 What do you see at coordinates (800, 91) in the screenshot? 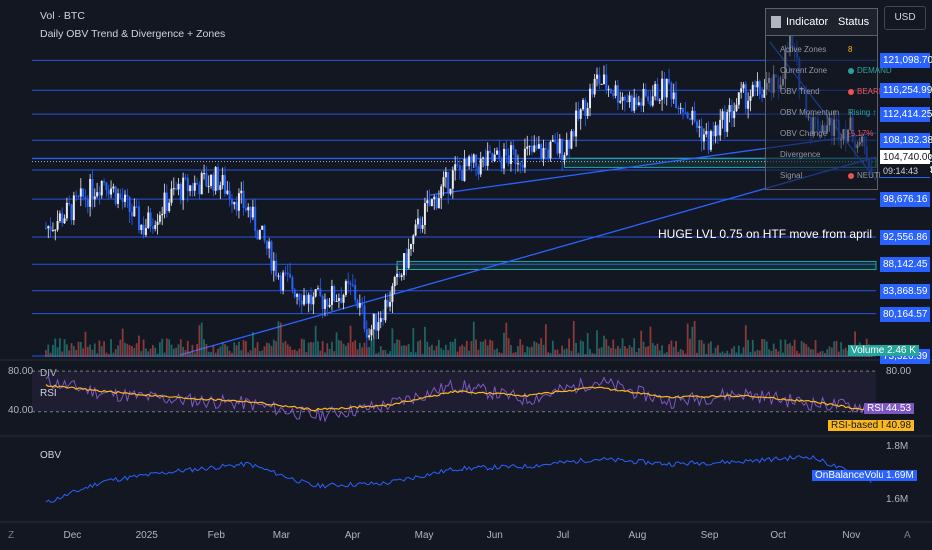
I see `status-row-label: OBV Trend` at bounding box center [800, 91].